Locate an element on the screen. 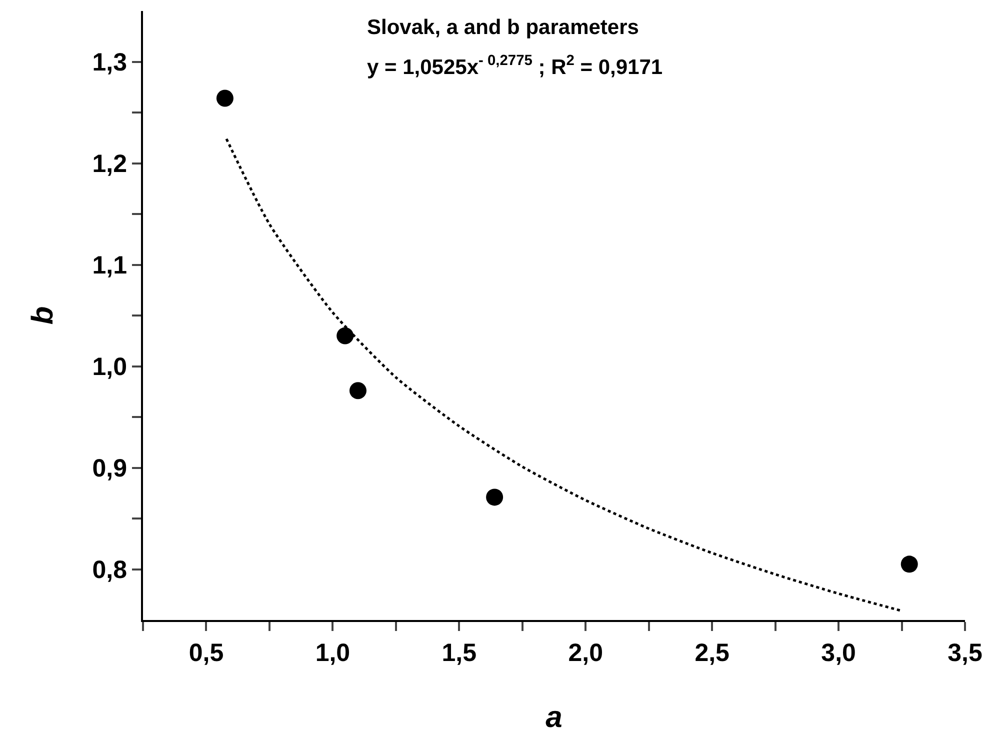 Image resolution: width=997 pixels, height=749 pixels. x-tick-label: 1,0 is located at coordinates (332, 653).